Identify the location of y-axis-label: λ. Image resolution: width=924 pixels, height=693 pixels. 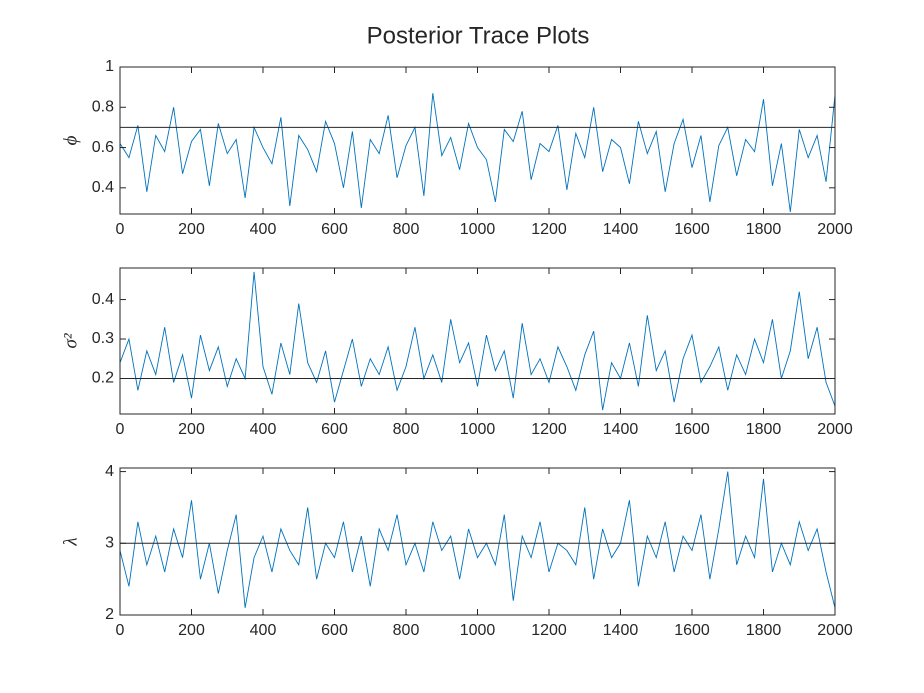
(70, 541).